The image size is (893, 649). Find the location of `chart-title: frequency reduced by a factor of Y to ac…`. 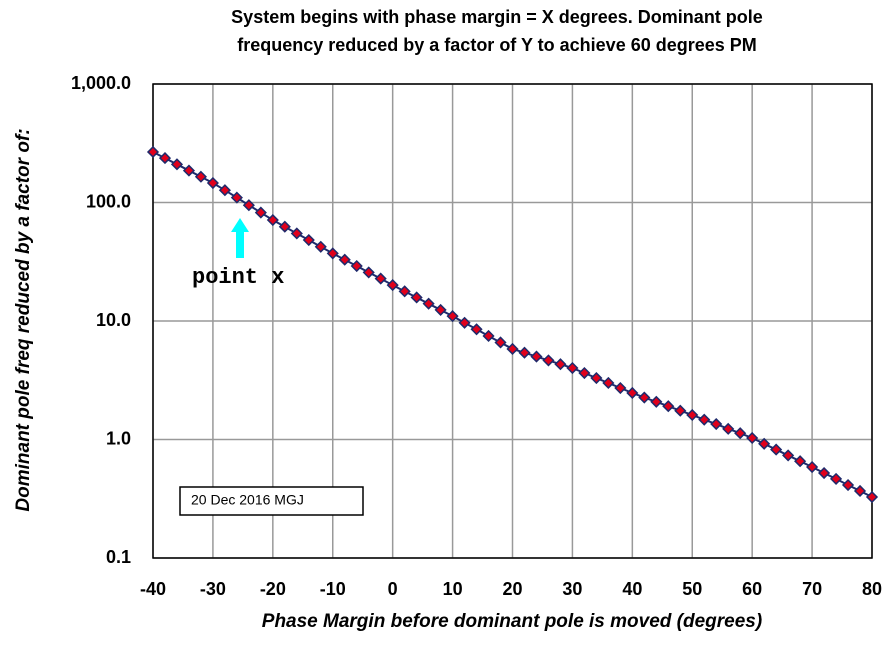

chart-title: frequency reduced by a factor of Y to ac… is located at coordinates (497, 45).